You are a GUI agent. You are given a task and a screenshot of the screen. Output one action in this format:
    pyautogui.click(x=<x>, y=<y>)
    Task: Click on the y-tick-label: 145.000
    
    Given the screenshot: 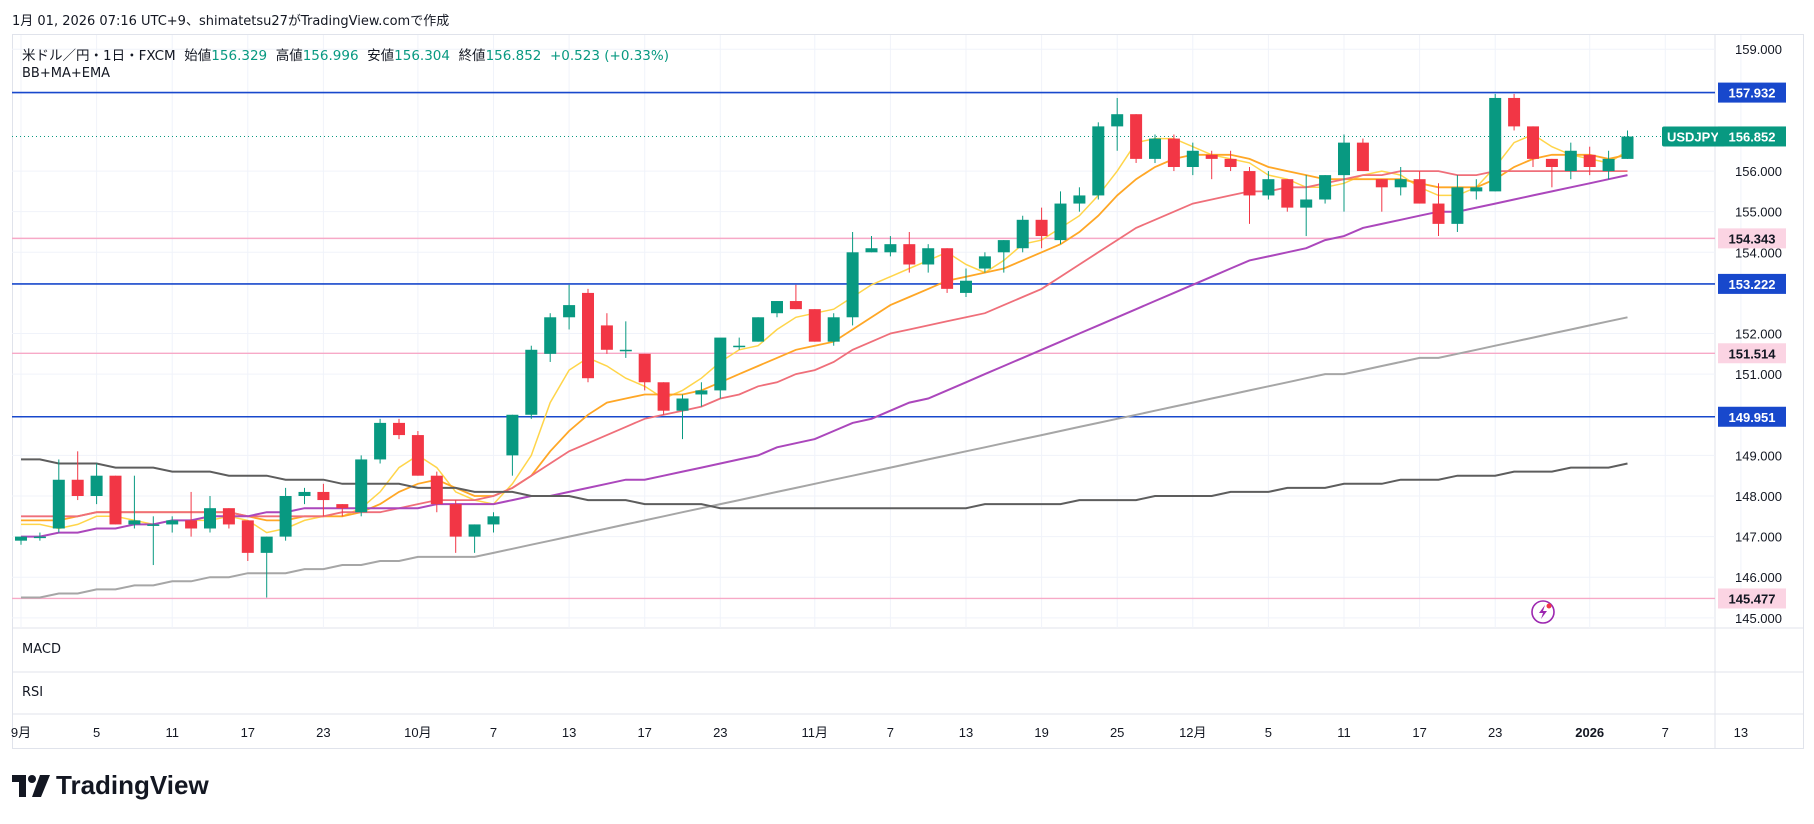 What is the action you would take?
    pyautogui.click(x=1758, y=618)
    